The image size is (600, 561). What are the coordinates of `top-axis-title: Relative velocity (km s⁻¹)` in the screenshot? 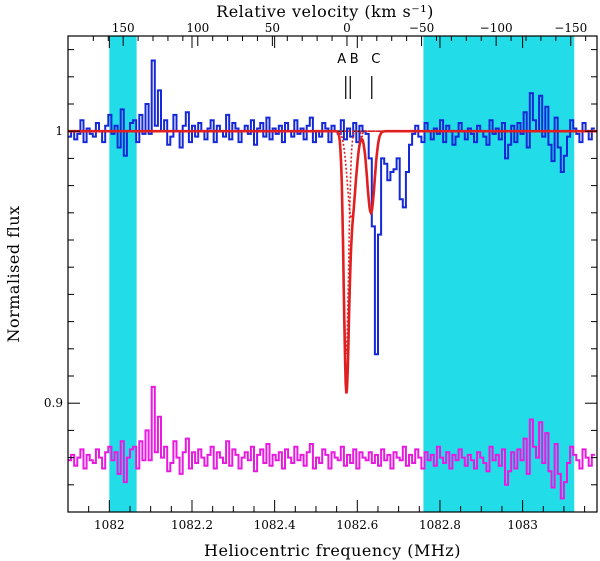 It's located at (325, 11).